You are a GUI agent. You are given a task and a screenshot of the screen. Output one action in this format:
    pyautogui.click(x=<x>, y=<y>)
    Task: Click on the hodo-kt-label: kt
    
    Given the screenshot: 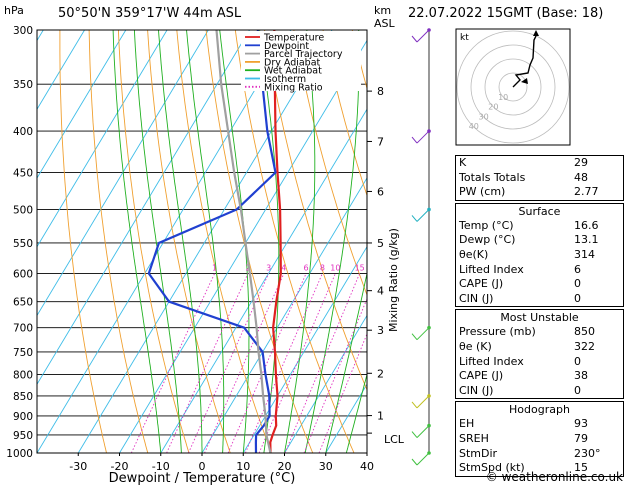 What is the action you would take?
    pyautogui.click(x=464, y=38)
    